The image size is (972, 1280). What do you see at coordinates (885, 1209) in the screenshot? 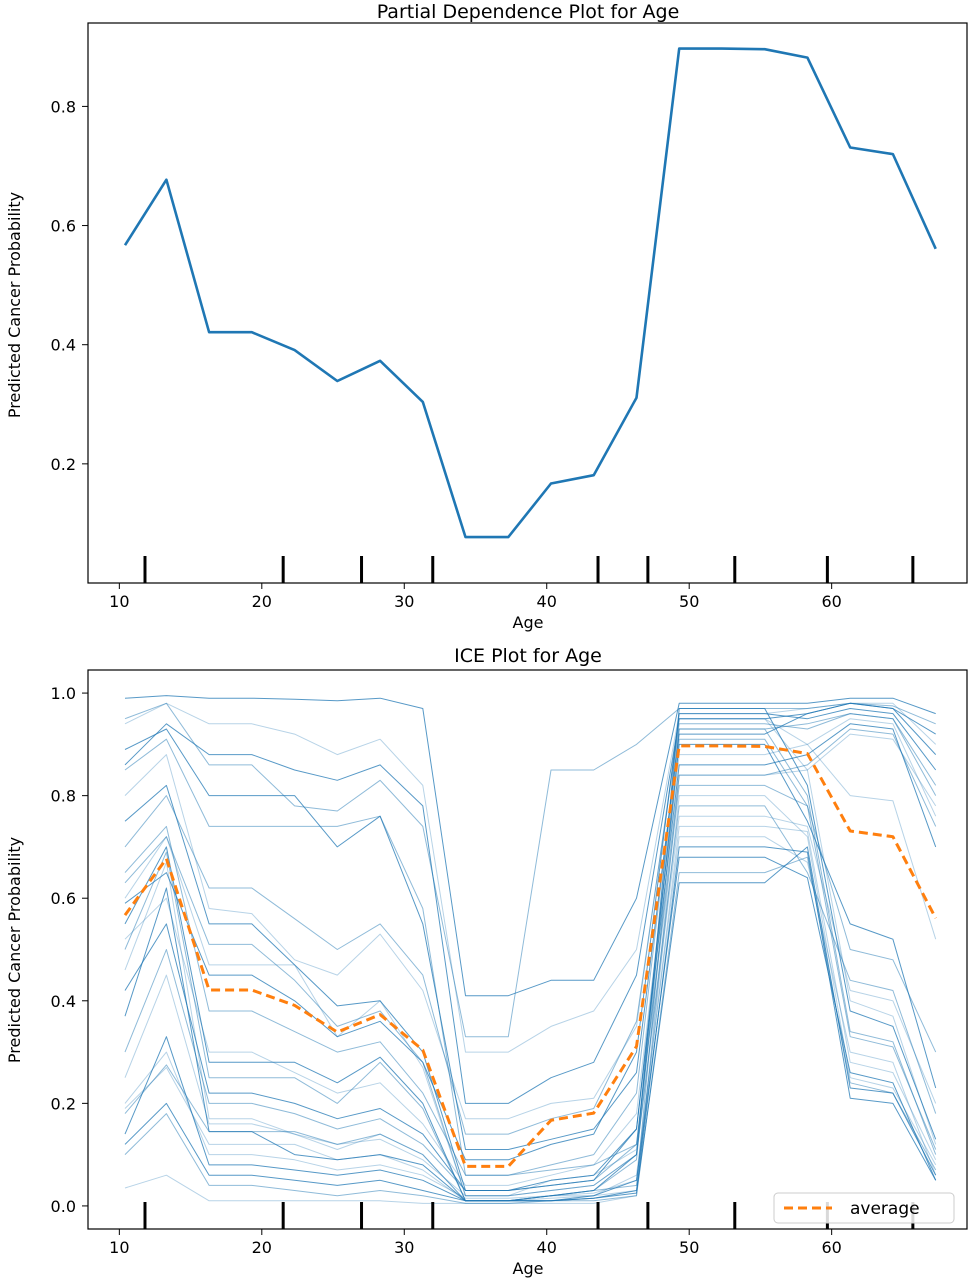
I see `legend-average-label: average` at bounding box center [885, 1209].